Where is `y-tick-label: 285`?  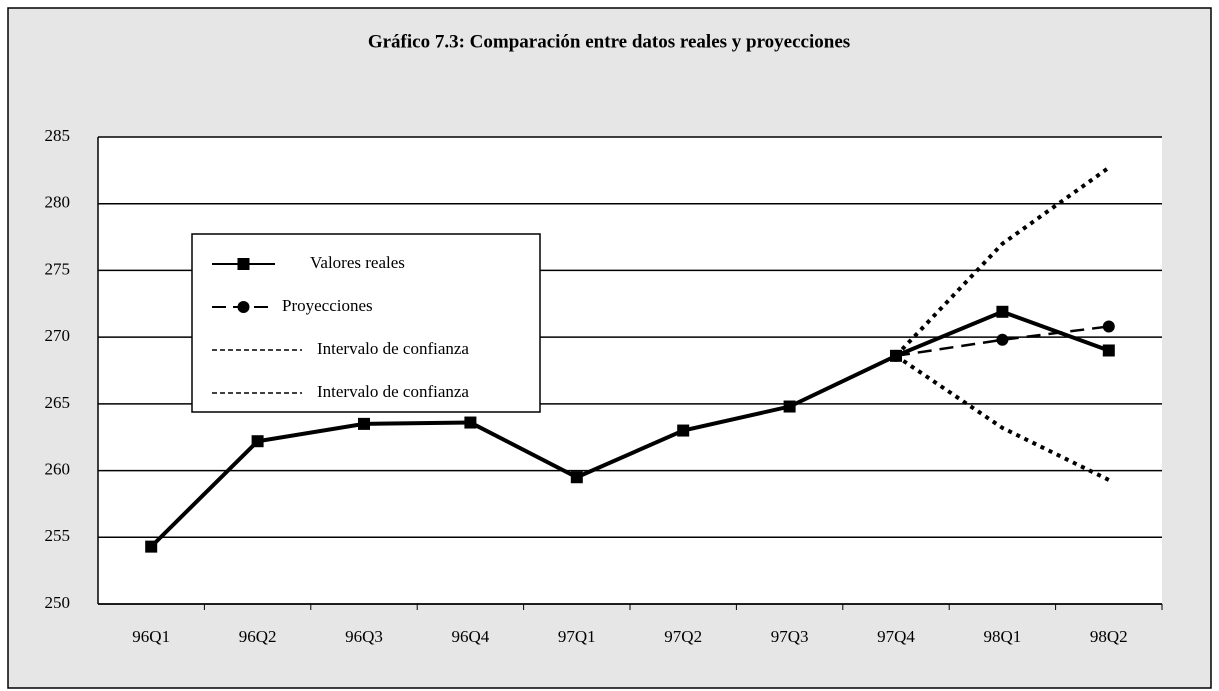
y-tick-label: 285 is located at coordinates (58, 135).